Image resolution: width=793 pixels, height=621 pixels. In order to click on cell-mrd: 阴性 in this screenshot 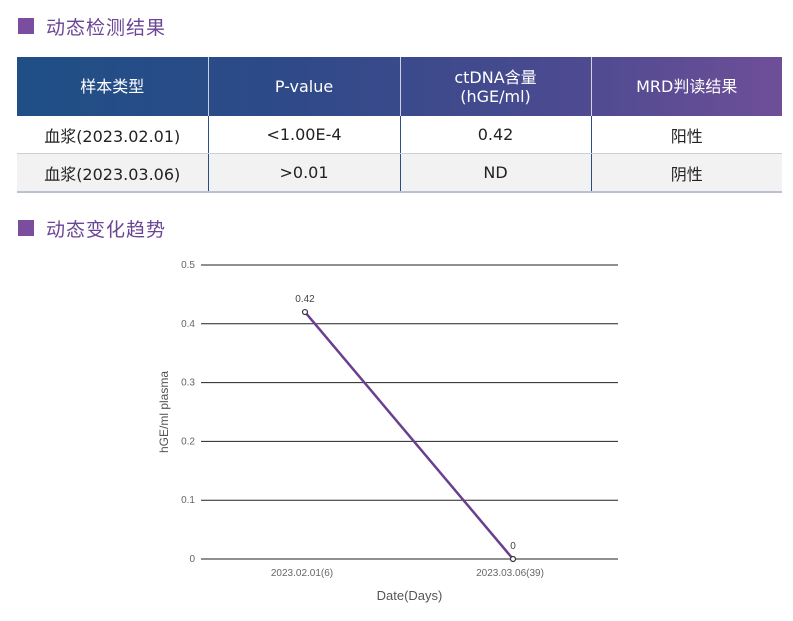, I will do `click(686, 173)`.